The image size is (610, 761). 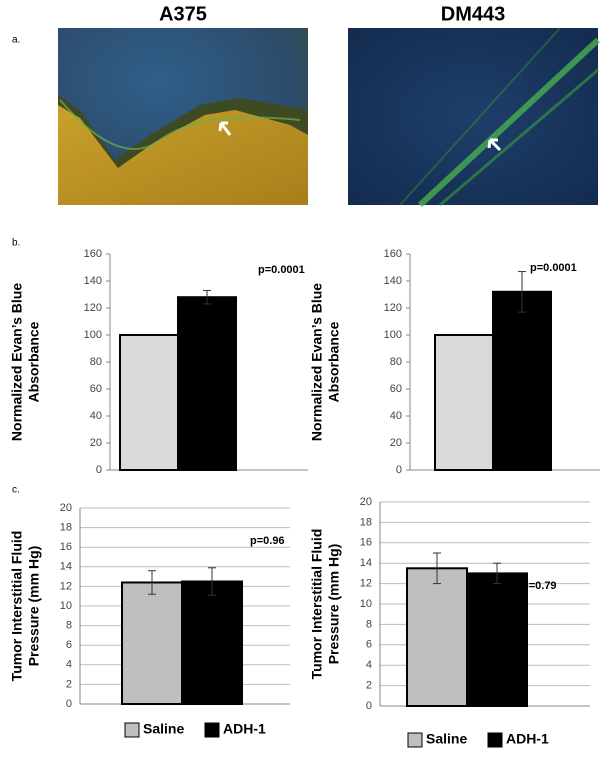 I want to click on panel-label: c., so click(x=16, y=490).